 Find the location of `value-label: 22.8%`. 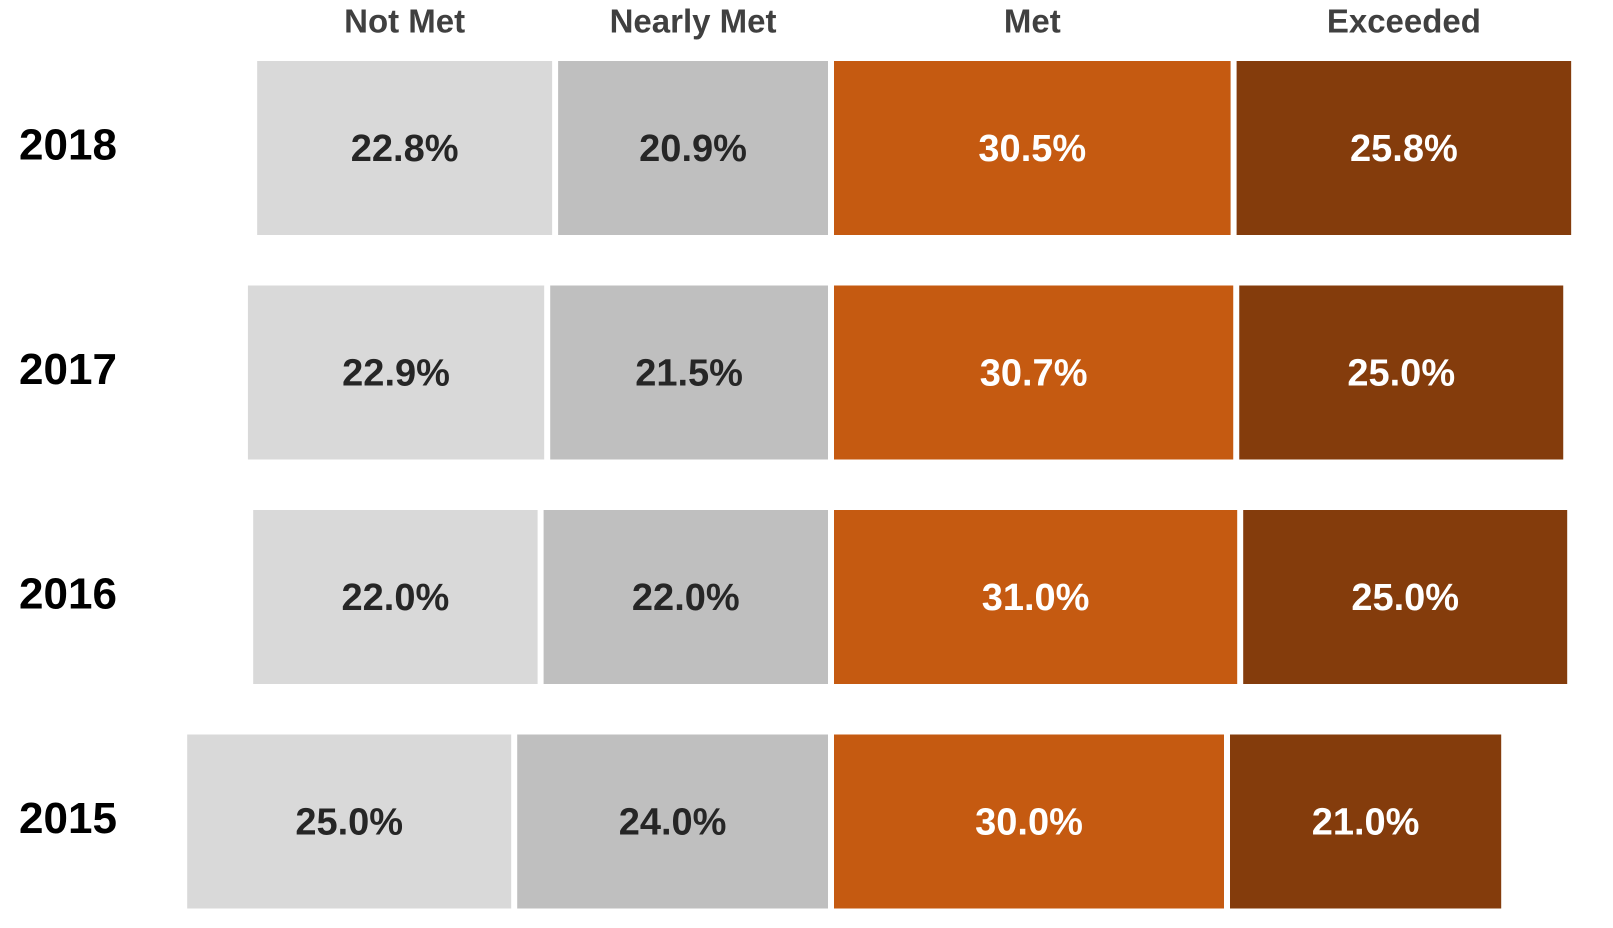

value-label: 22.8% is located at coordinates (405, 149).